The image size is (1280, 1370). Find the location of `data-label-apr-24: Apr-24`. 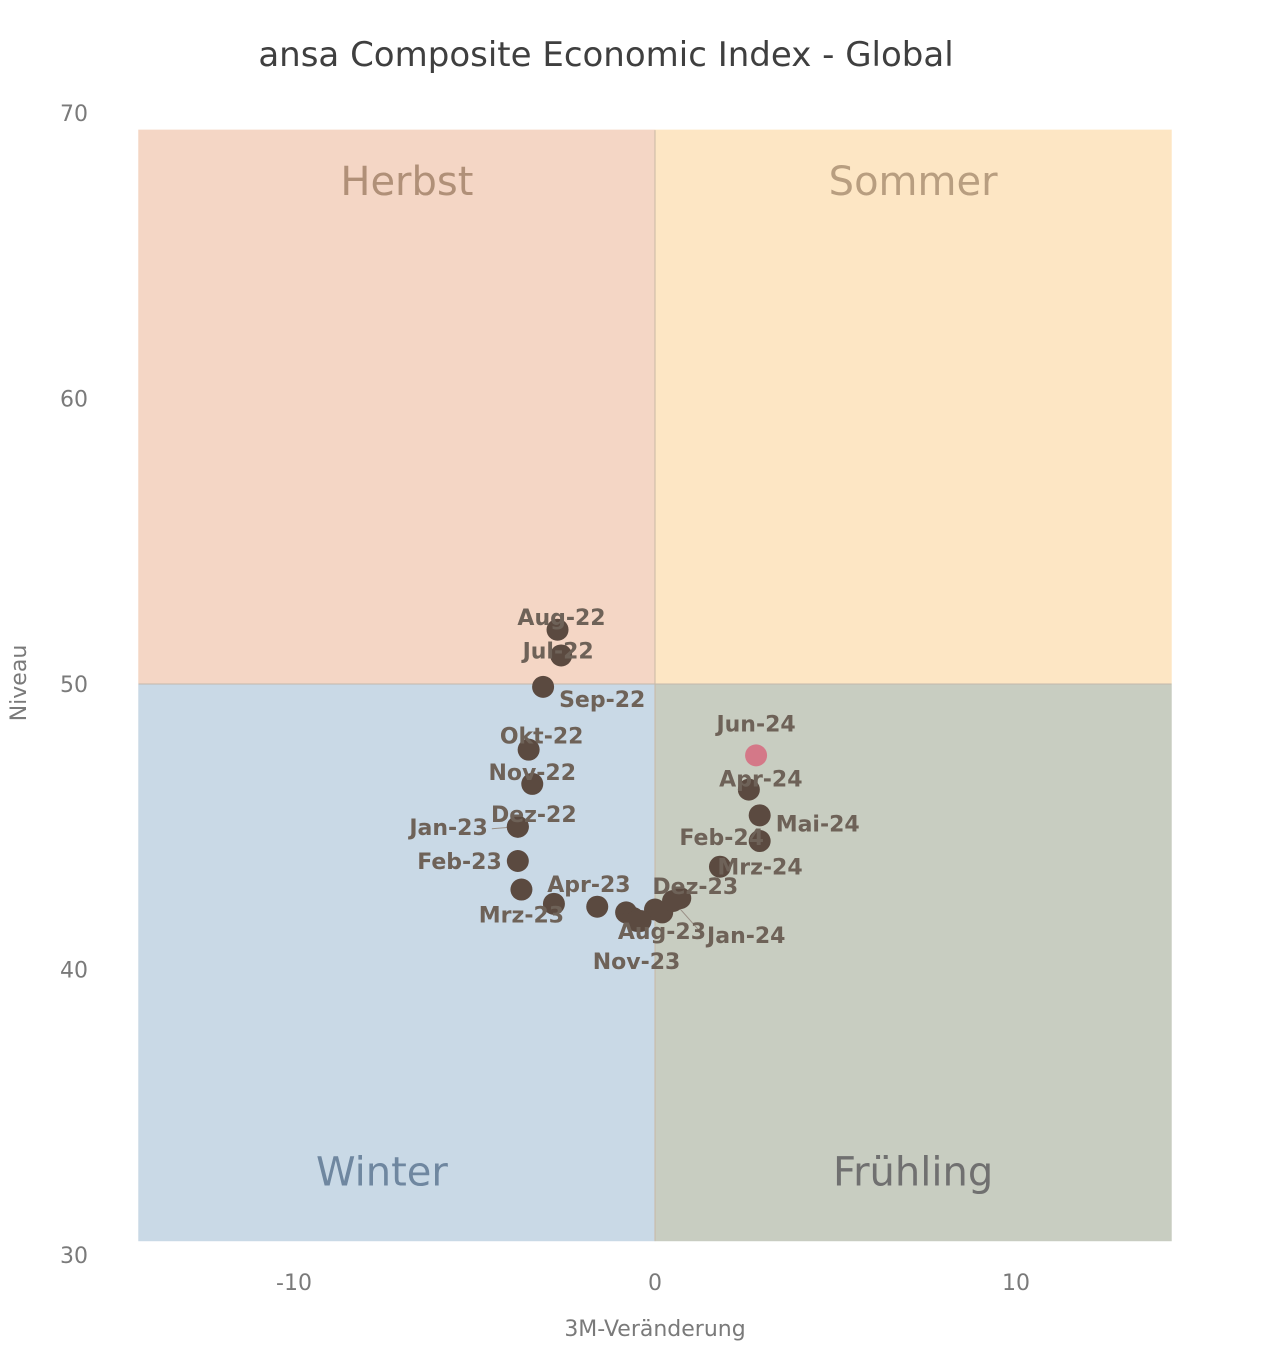

data-label-apr-24: Apr-24 is located at coordinates (760, 780).